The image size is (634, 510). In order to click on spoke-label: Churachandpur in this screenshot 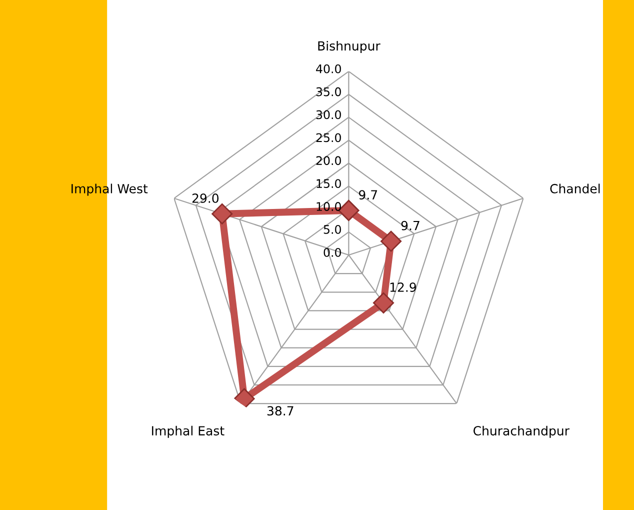, I will do `click(522, 432)`.